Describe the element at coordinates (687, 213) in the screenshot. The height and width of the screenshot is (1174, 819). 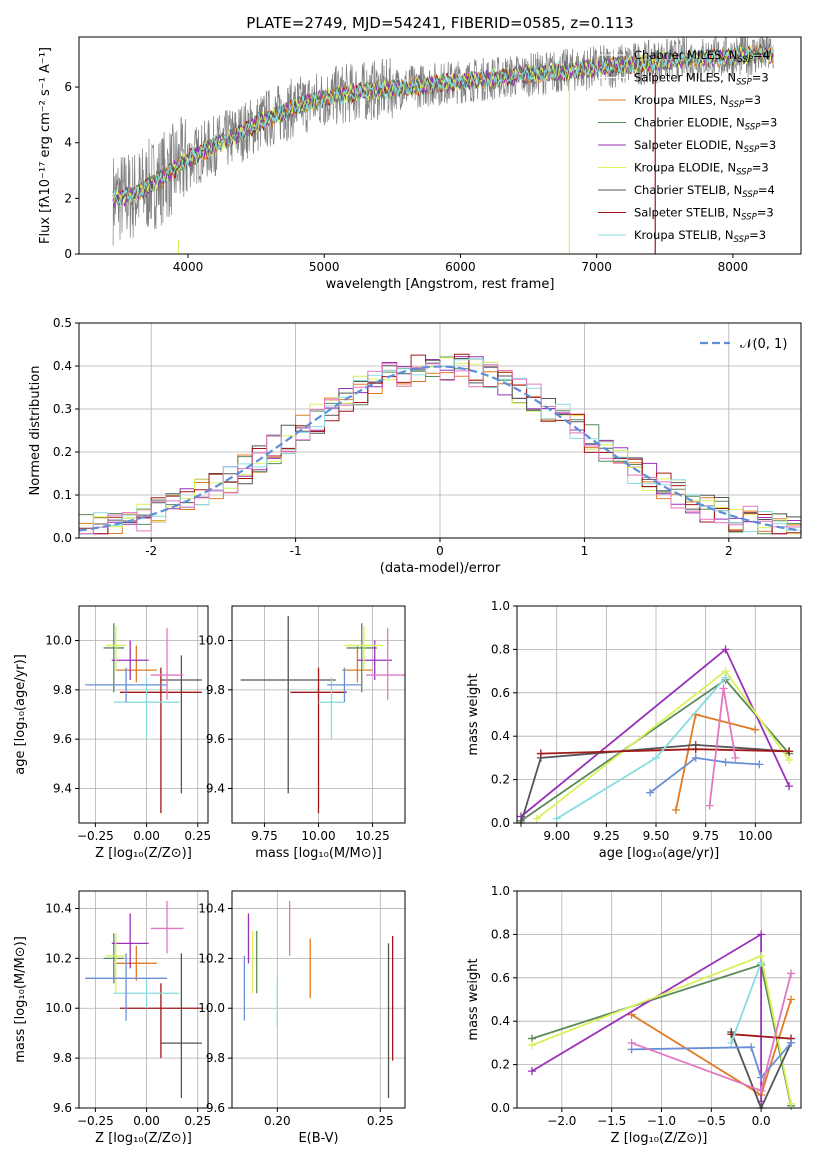
I see `legend-label: Salpeter STELIB, N` at that location.